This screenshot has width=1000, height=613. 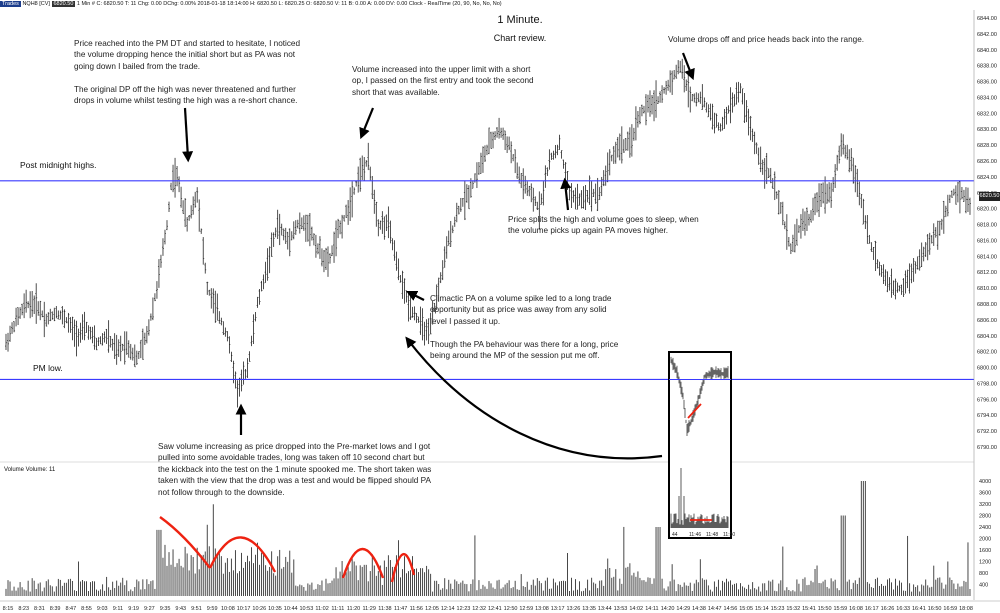 I want to click on x-tick-label: 14:20, so click(x=668, y=609).